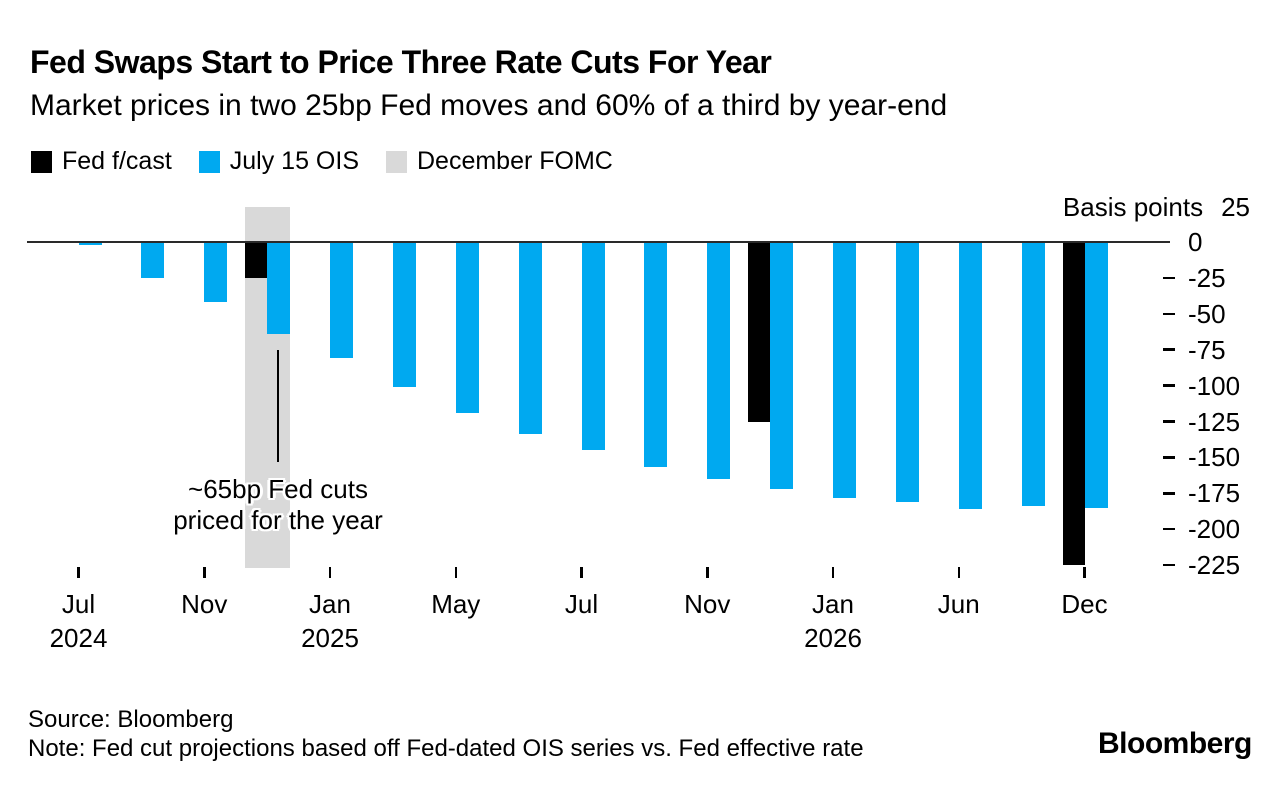  What do you see at coordinates (209, 161) in the screenshot?
I see `legend-swatch-blue-icon` at bounding box center [209, 161].